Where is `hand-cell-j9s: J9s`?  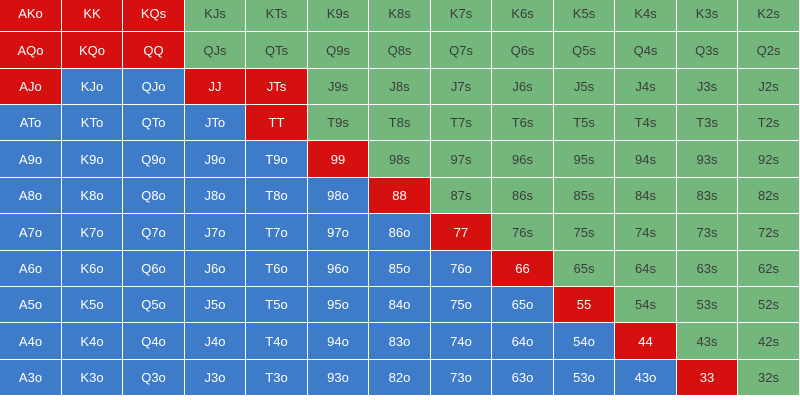 hand-cell-j9s: J9s is located at coordinates (338, 87).